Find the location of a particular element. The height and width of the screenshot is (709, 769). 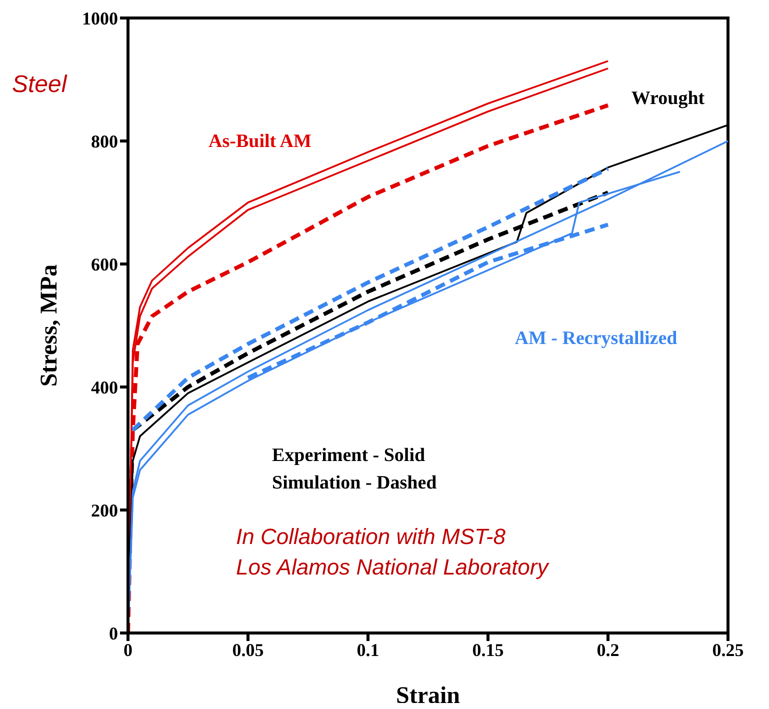

x-tick-label: 0.15 is located at coordinates (488, 650).